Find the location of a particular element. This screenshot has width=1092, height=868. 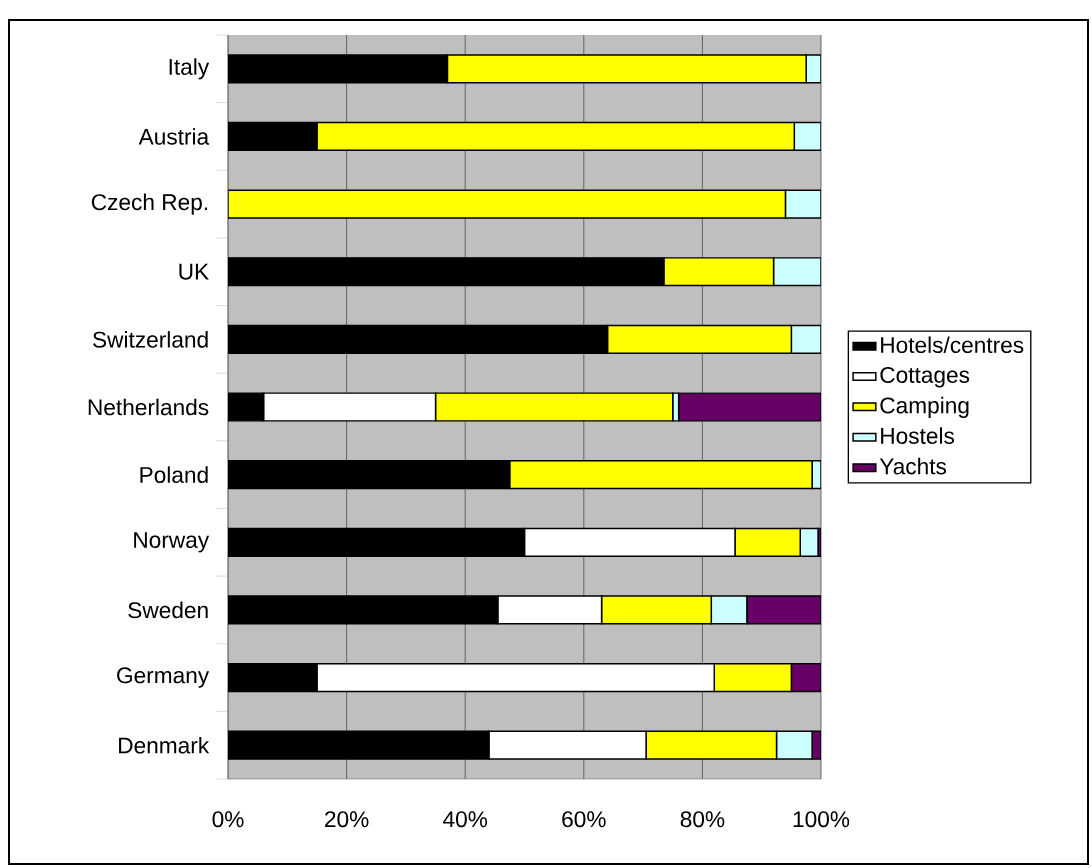

y-tick-label: UK is located at coordinates (194, 271).